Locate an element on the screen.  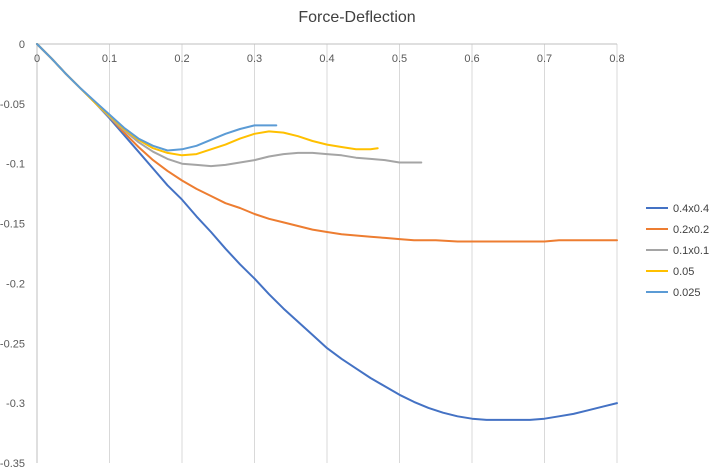
series-line-0.1x0.1 is located at coordinates (229, 105).